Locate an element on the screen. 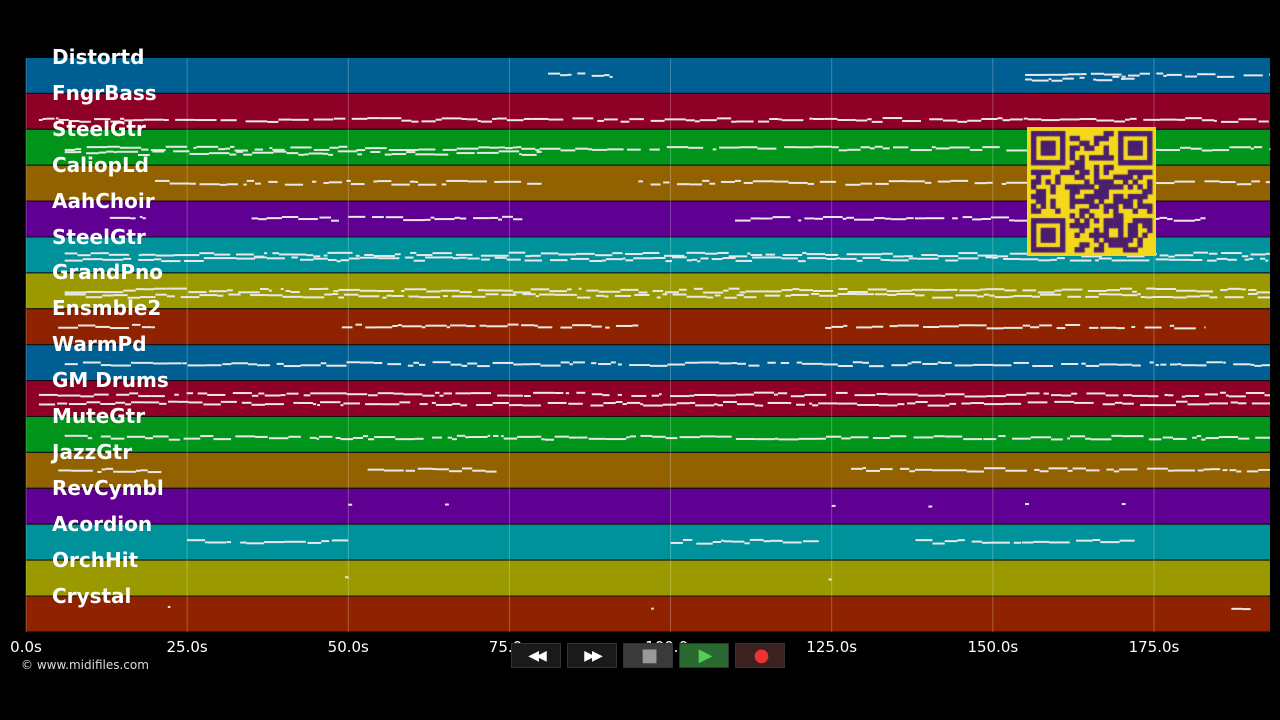 This screenshot has height=720, width=1280. play-button: ▶ is located at coordinates (704, 655).